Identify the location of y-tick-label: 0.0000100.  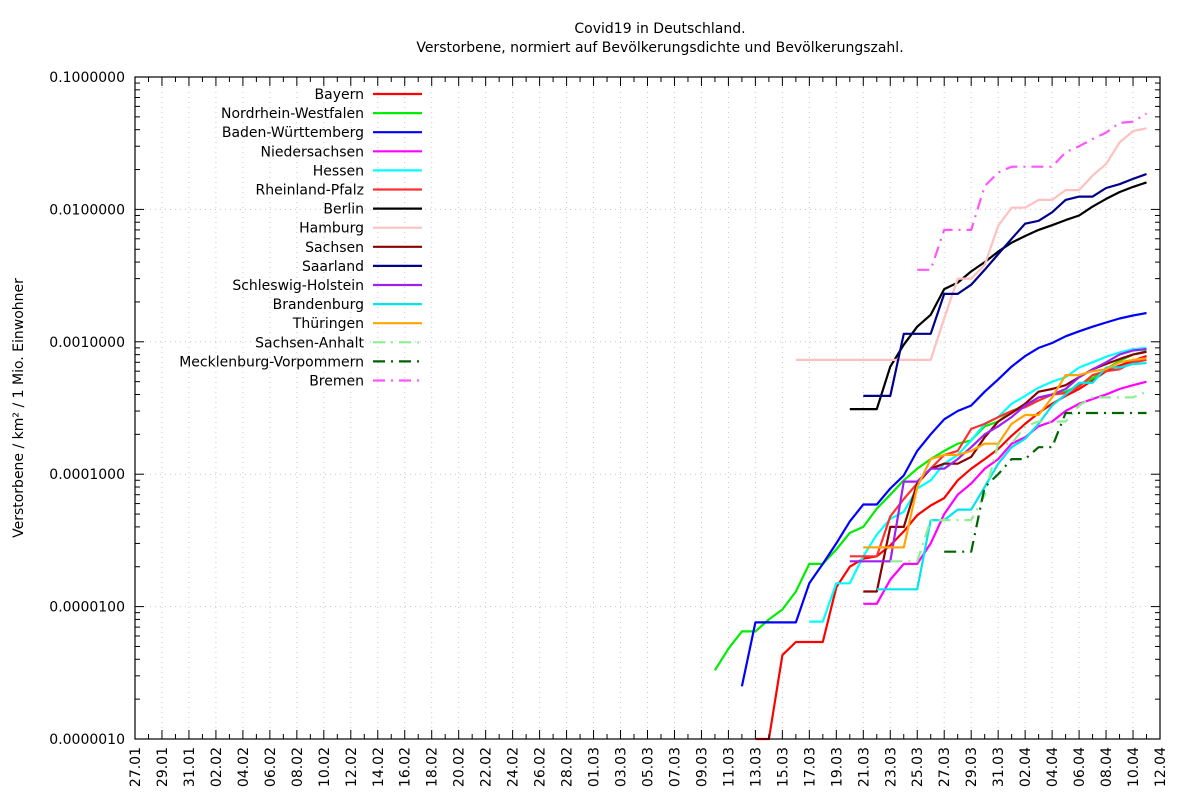
(87, 608).